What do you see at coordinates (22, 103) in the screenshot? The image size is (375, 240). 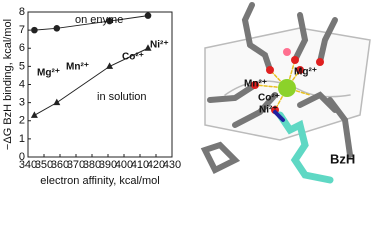 I see `y-tick-label: 3` at bounding box center [22, 103].